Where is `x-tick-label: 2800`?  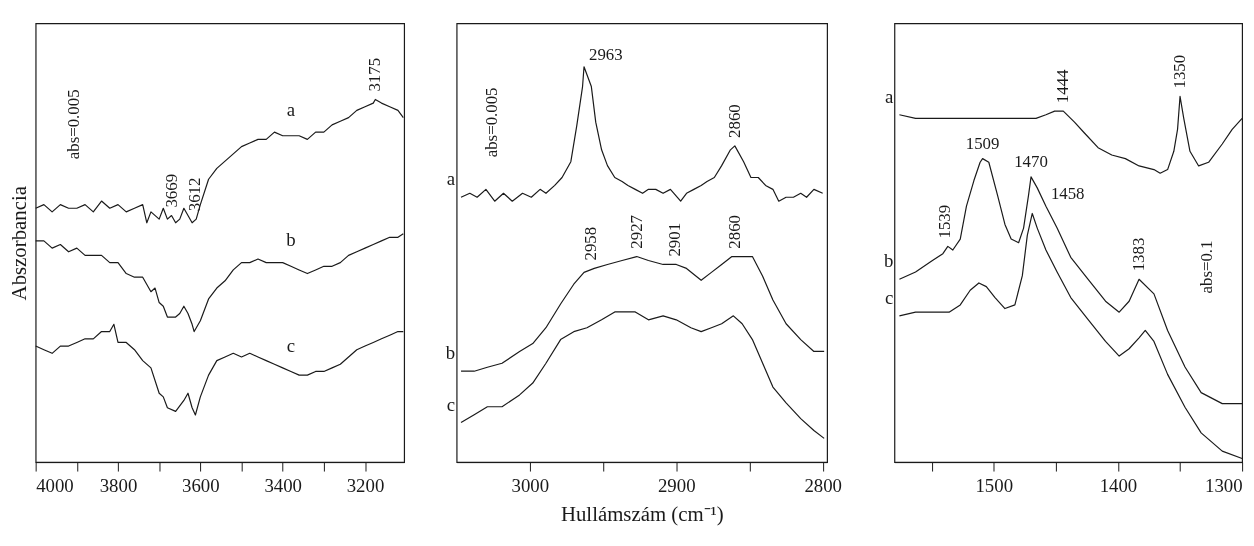 x-tick-label: 2800 is located at coordinates (823, 486).